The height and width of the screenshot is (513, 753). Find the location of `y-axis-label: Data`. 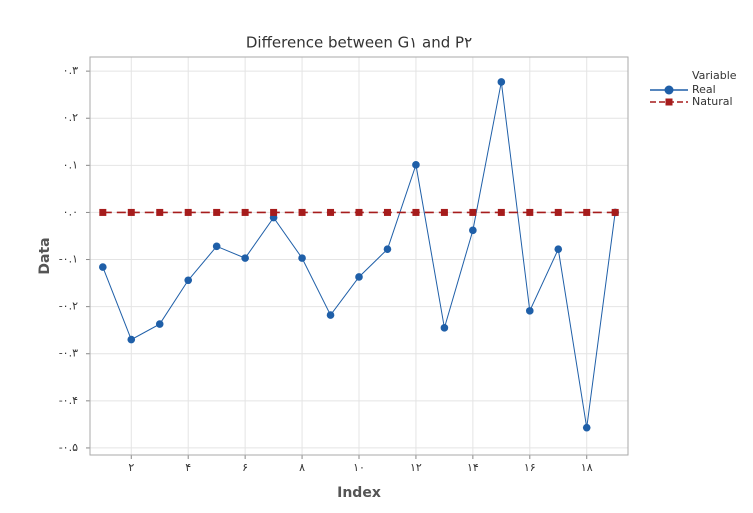

y-axis-label: Data is located at coordinates (45, 255).